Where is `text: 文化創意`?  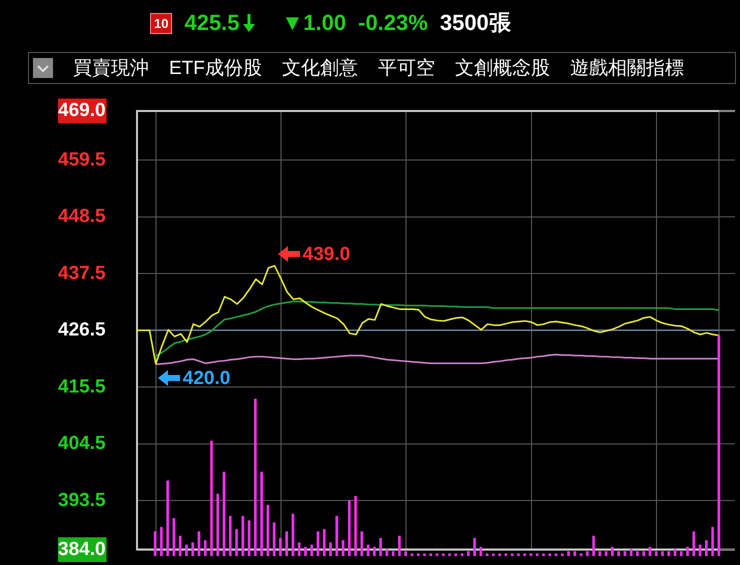 text: 文化創意 is located at coordinates (320, 69).